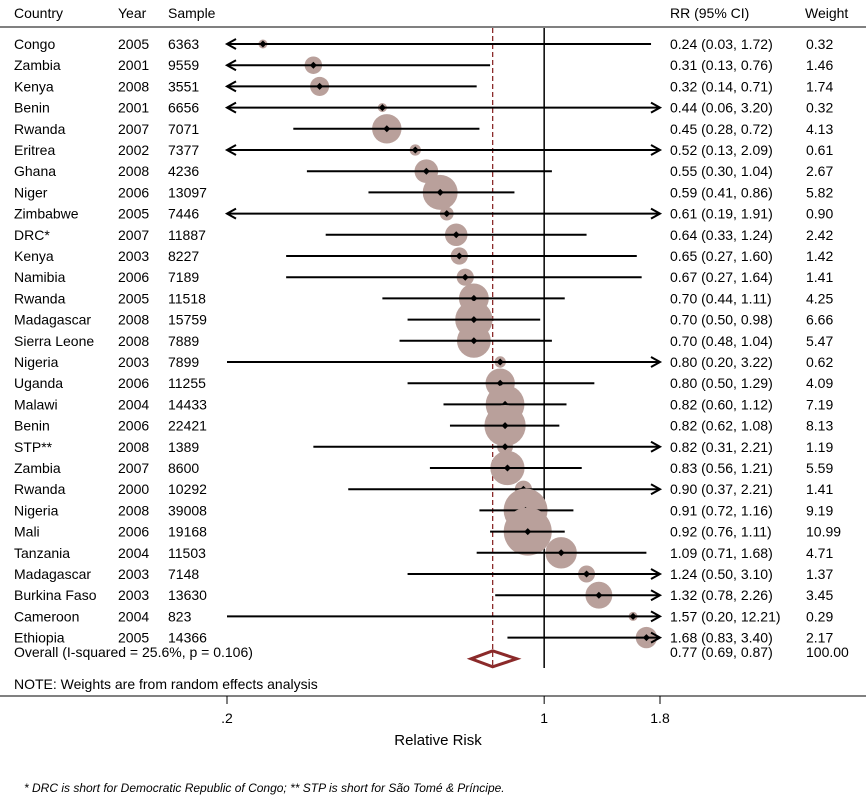 This screenshot has width=866, height=800. I want to click on study-weight: 1.74, so click(819, 86).